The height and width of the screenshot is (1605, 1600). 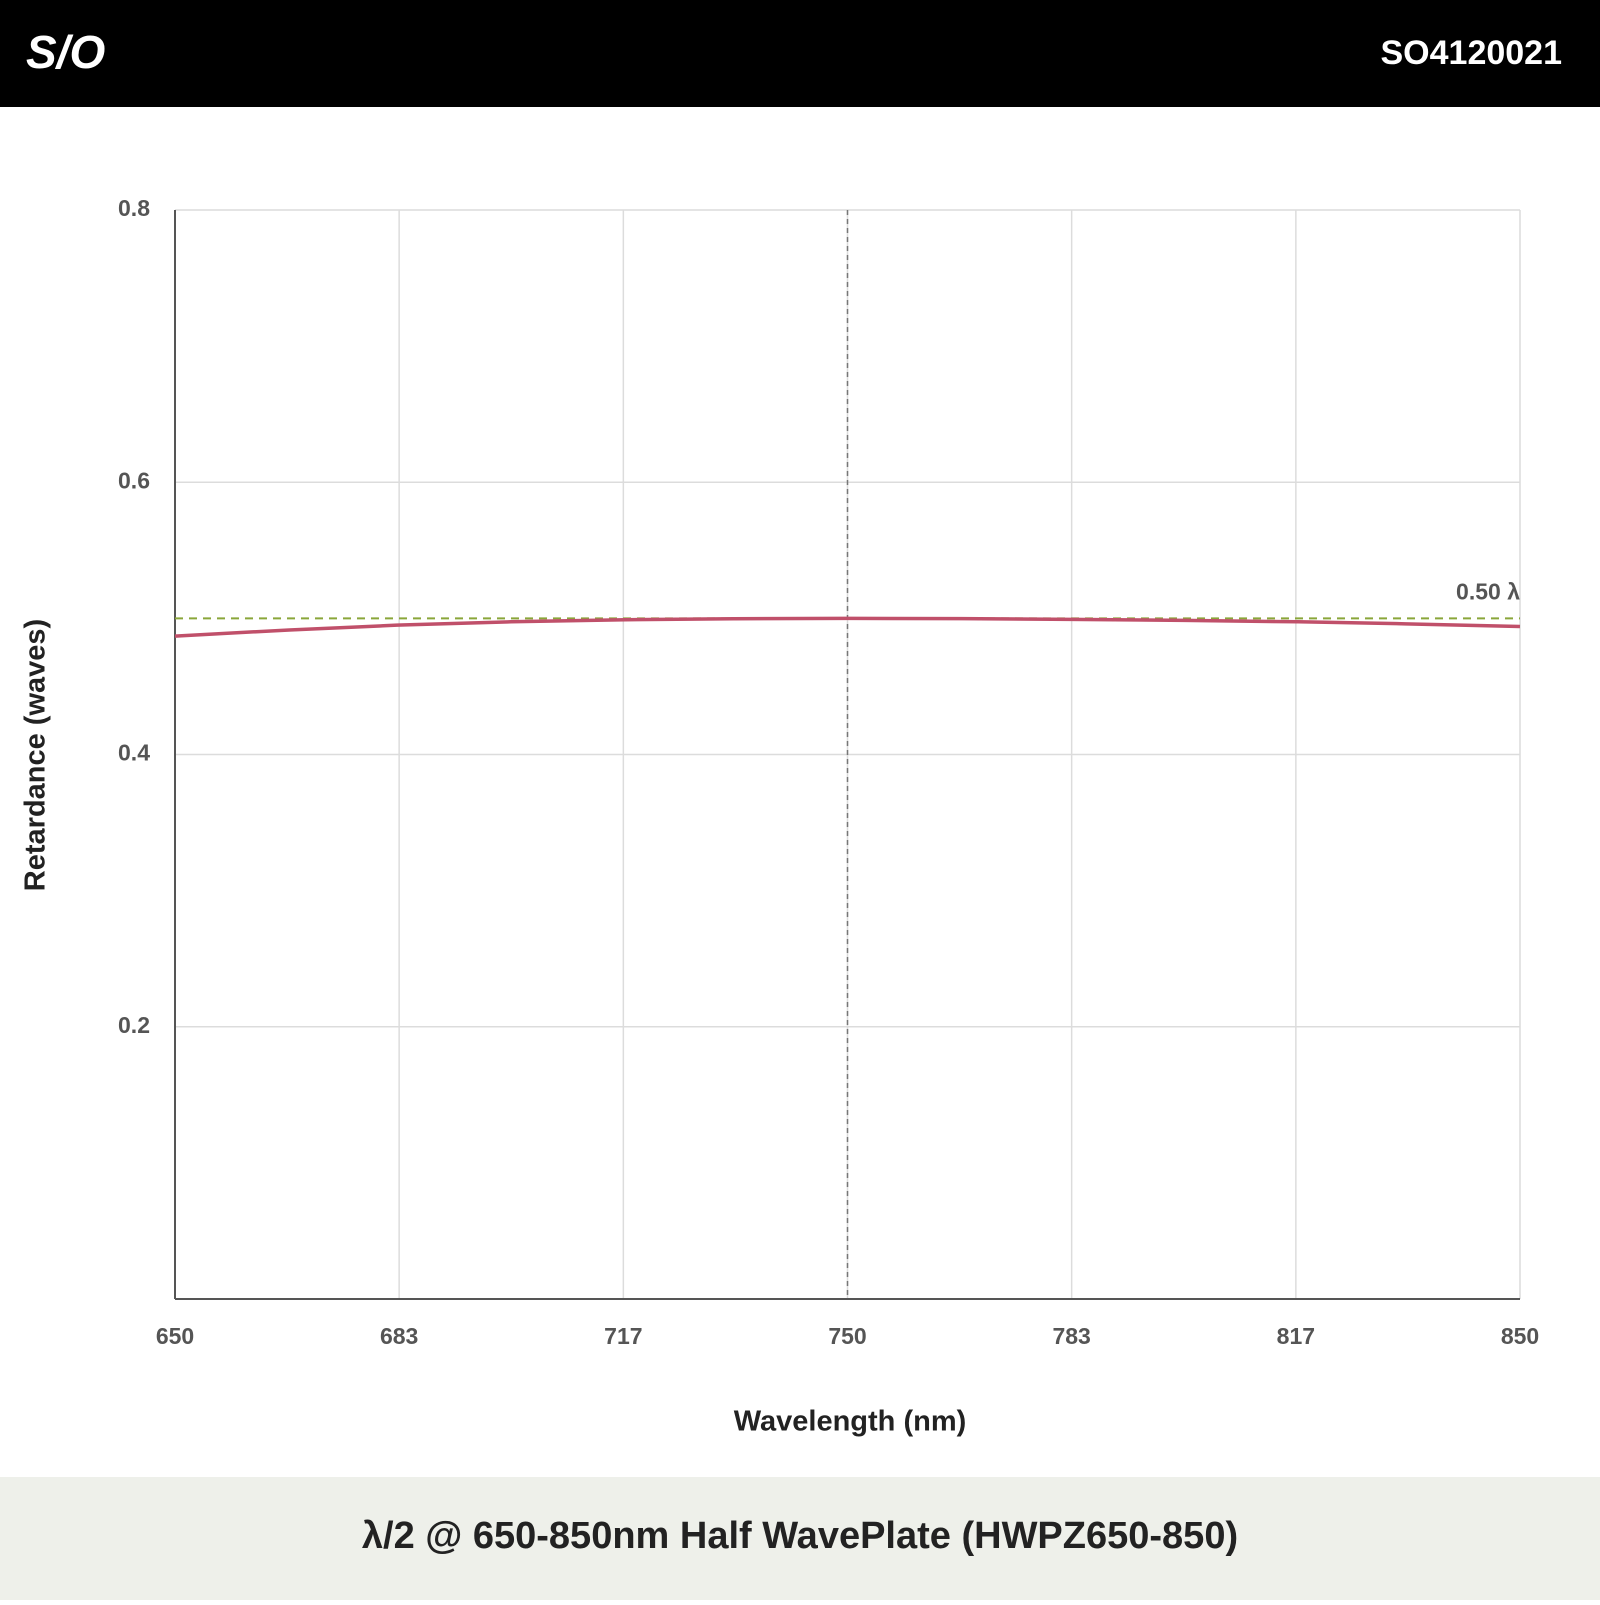 I want to click on x-tick-label: 683, so click(x=399, y=1336).